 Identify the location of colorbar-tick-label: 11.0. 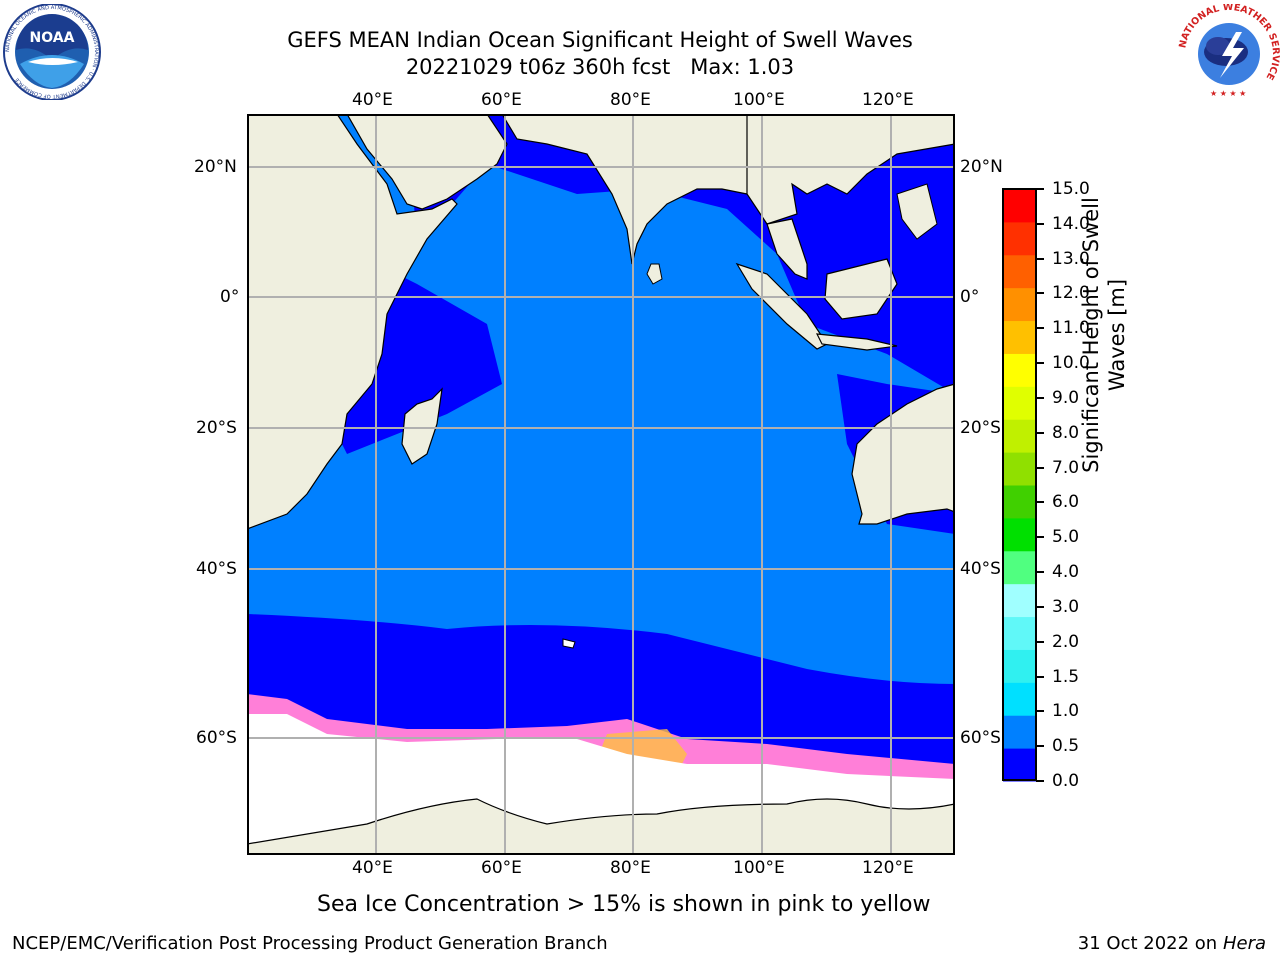
(1071, 328).